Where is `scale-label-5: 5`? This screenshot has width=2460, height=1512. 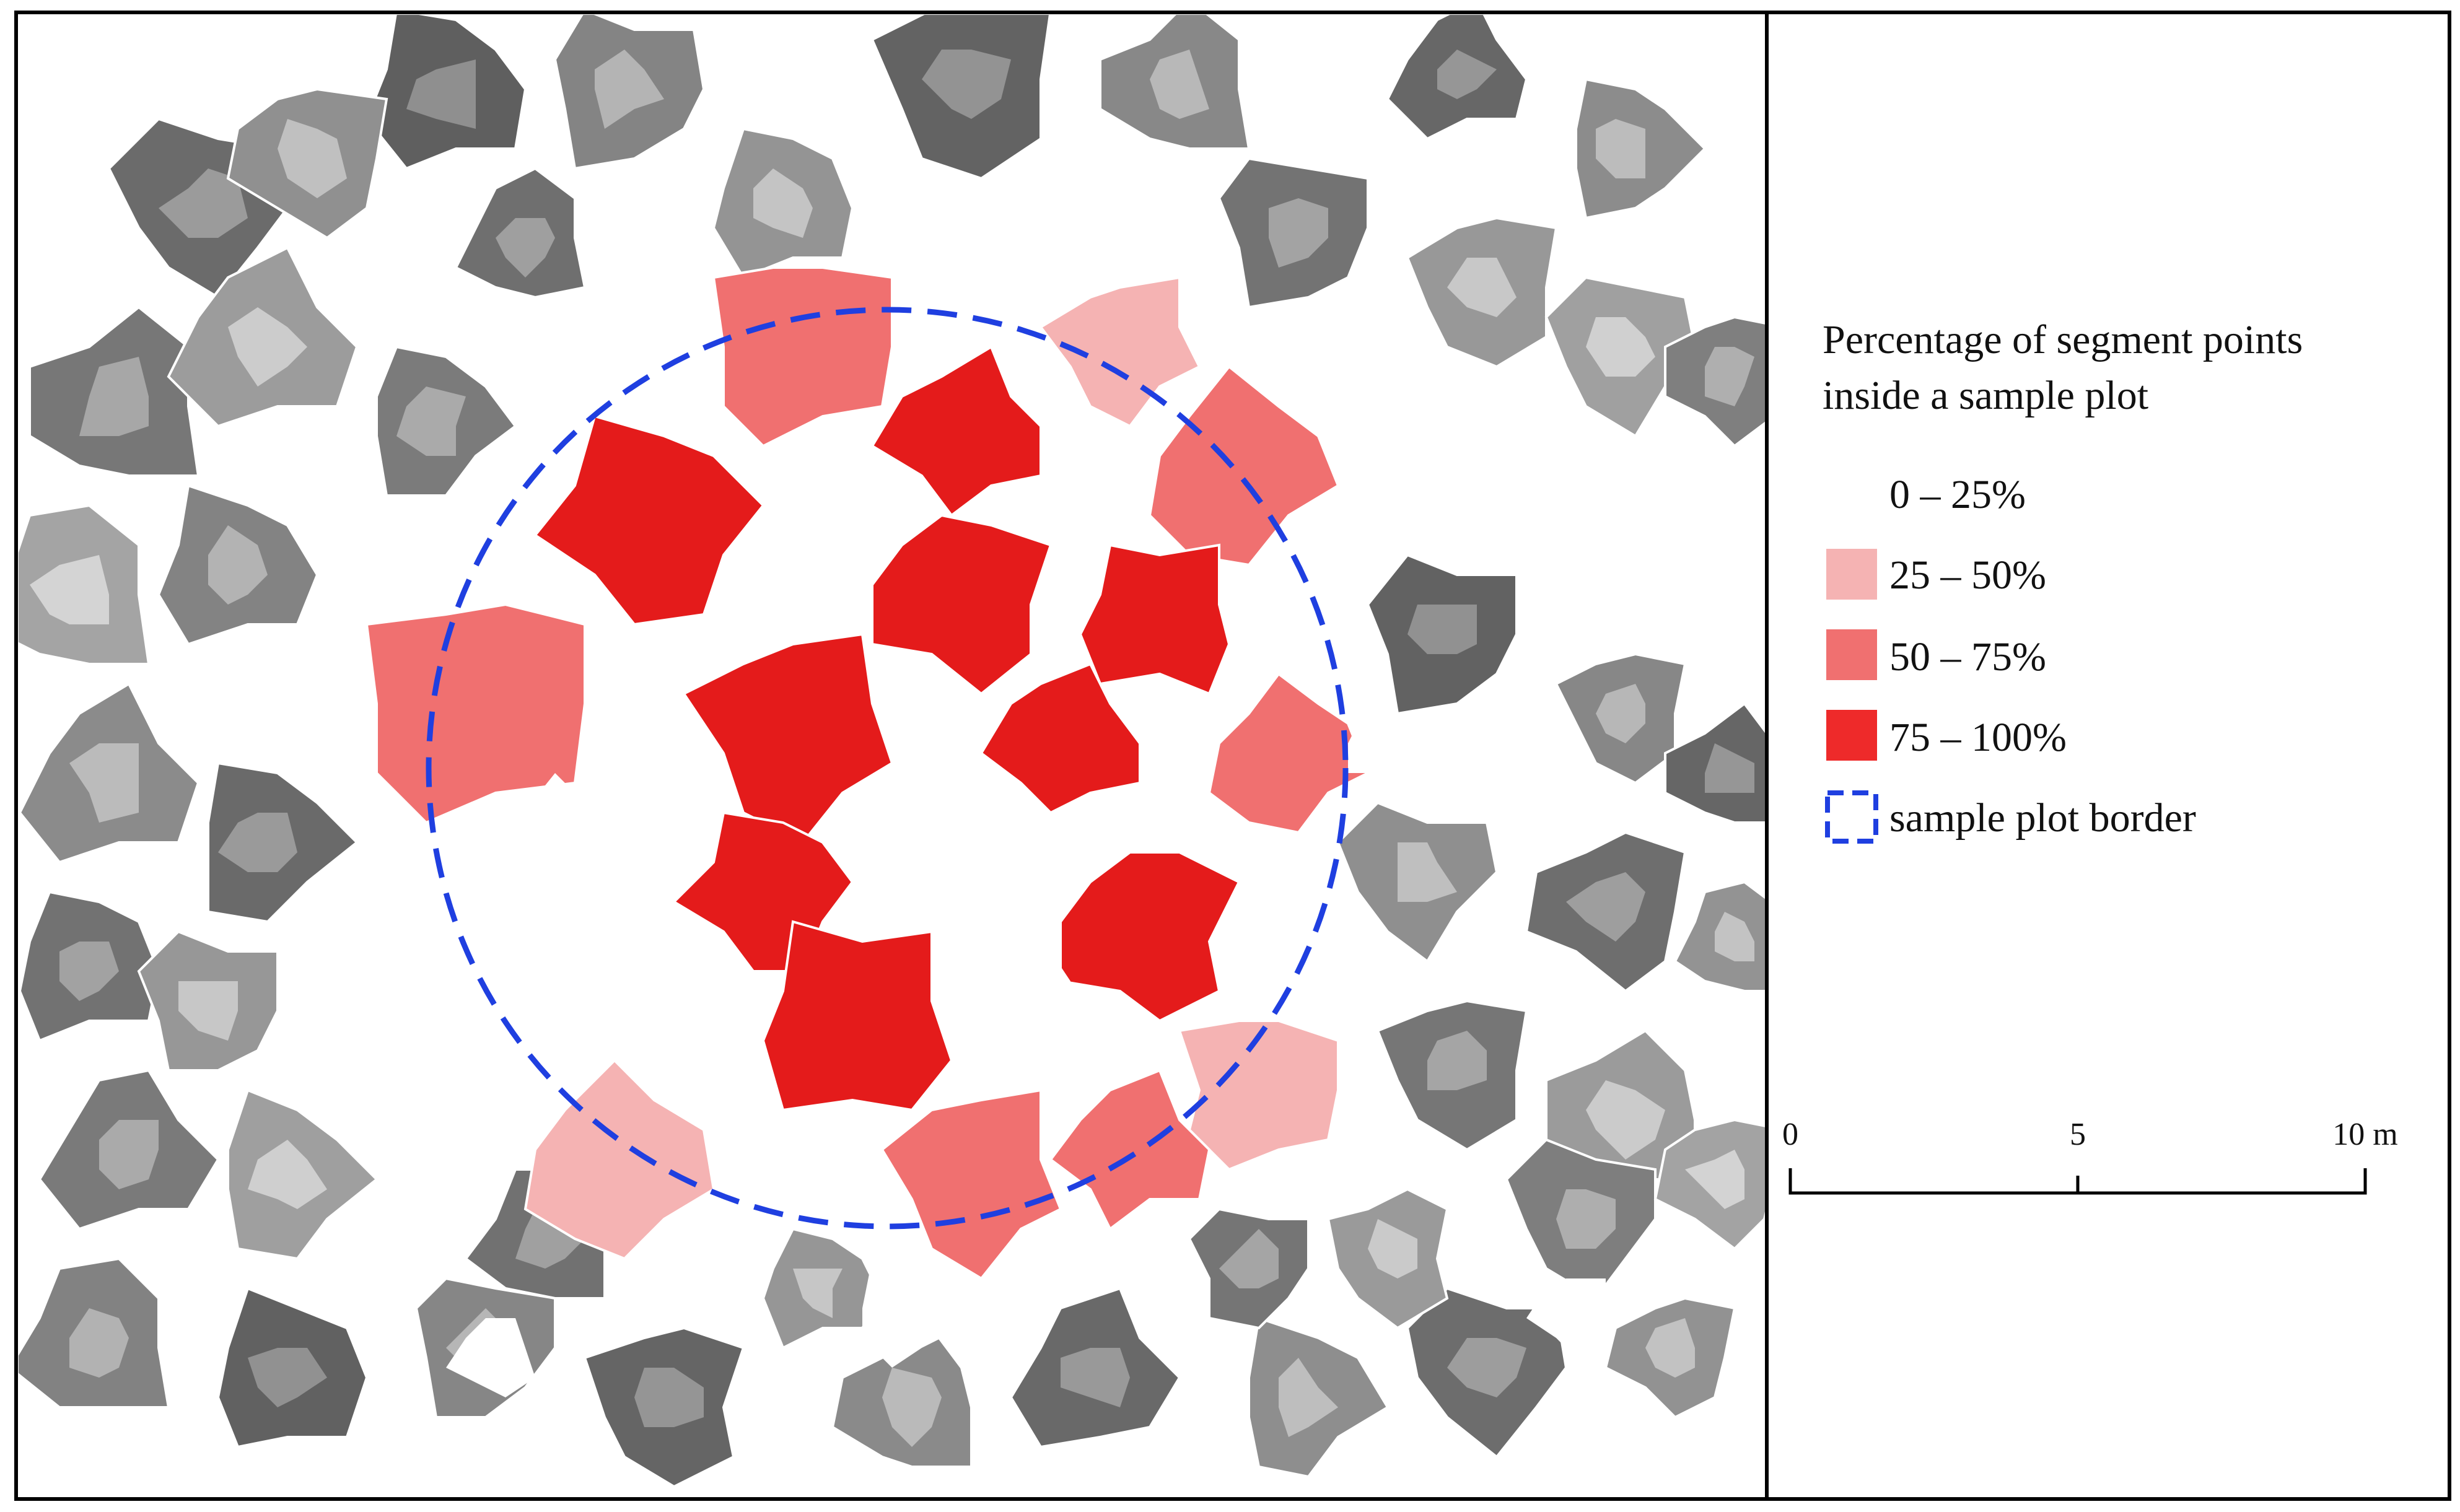 scale-label-5: 5 is located at coordinates (2078, 1134).